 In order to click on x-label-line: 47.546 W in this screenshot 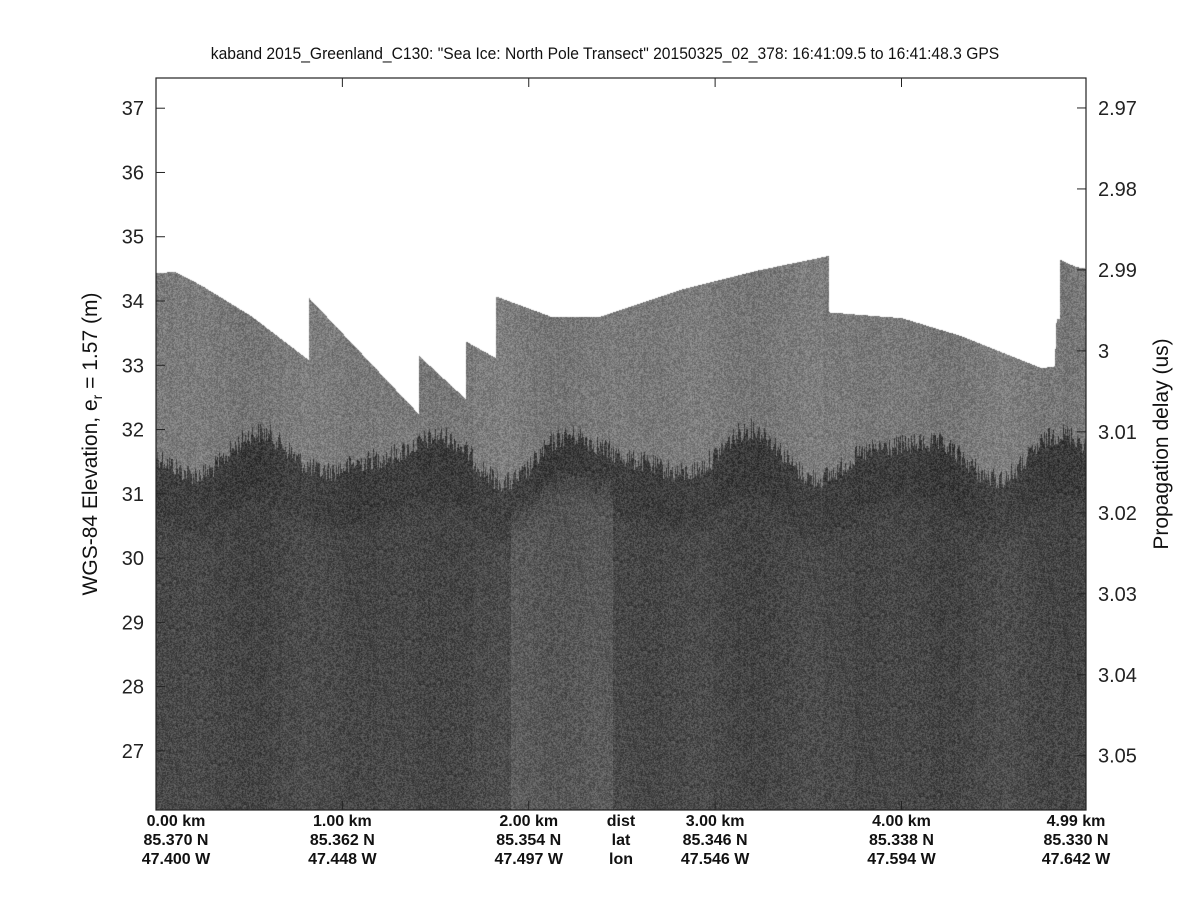, I will do `click(715, 859)`.